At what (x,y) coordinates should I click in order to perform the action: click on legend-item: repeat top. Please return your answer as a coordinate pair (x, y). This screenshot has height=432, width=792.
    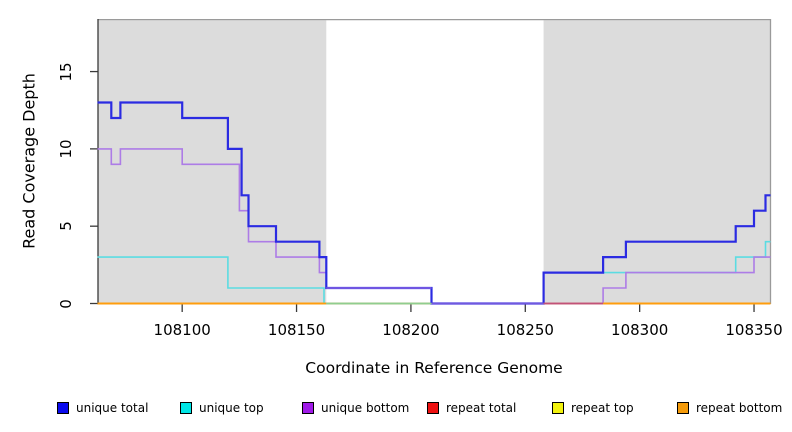
    Looking at the image, I should click on (593, 408).